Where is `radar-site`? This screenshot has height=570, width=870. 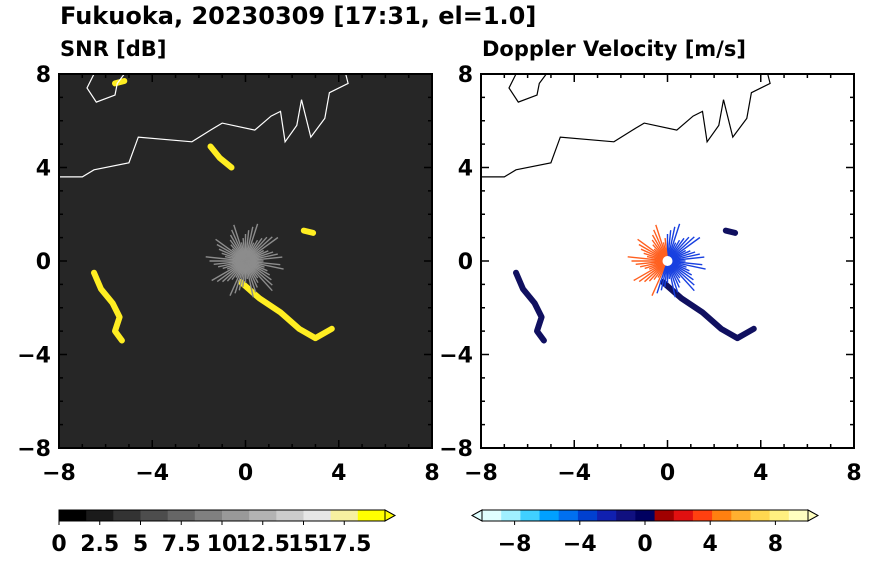 radar-site is located at coordinates (667, 261).